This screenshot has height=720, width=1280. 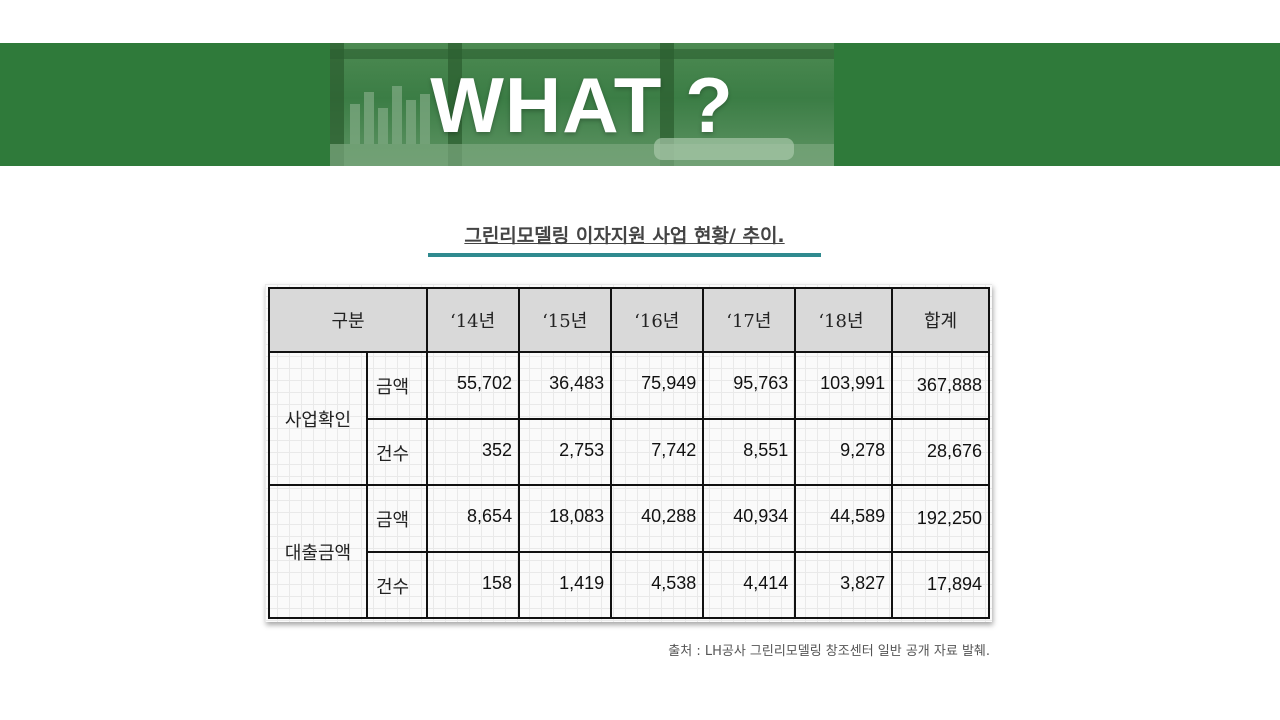 What do you see at coordinates (565, 518) in the screenshot?
I see `table-cell: 18,083` at bounding box center [565, 518].